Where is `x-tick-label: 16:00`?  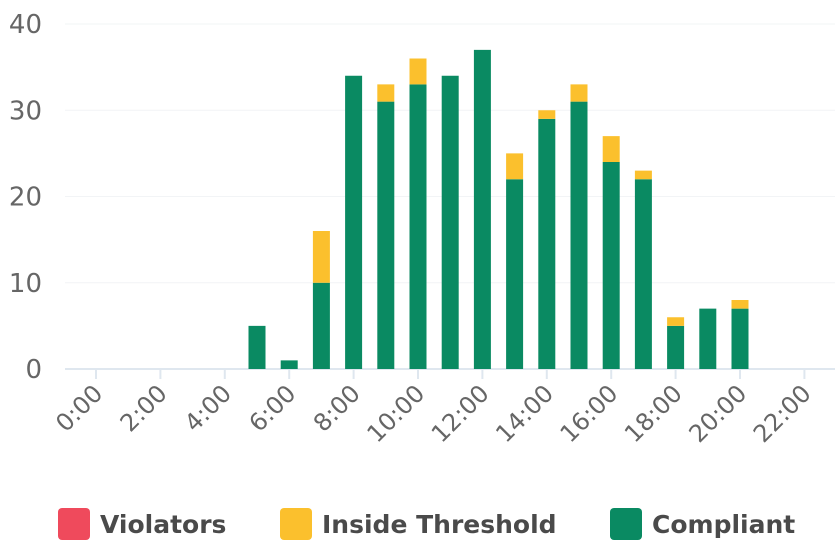
x-tick-label: 16:00 is located at coordinates (589, 413).